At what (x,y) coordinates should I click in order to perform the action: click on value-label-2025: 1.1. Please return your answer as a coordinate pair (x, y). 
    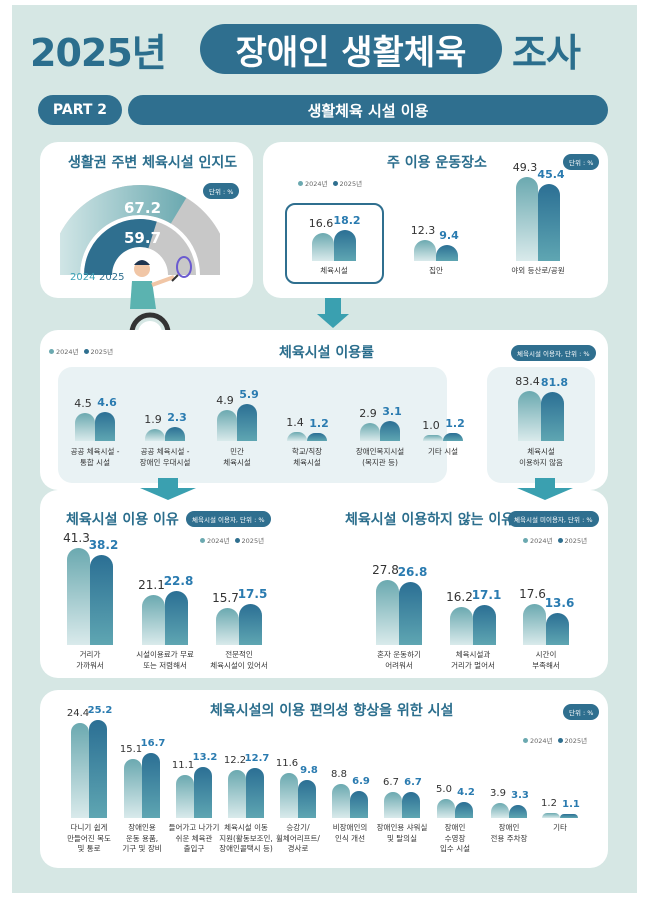
    Looking at the image, I should click on (571, 804).